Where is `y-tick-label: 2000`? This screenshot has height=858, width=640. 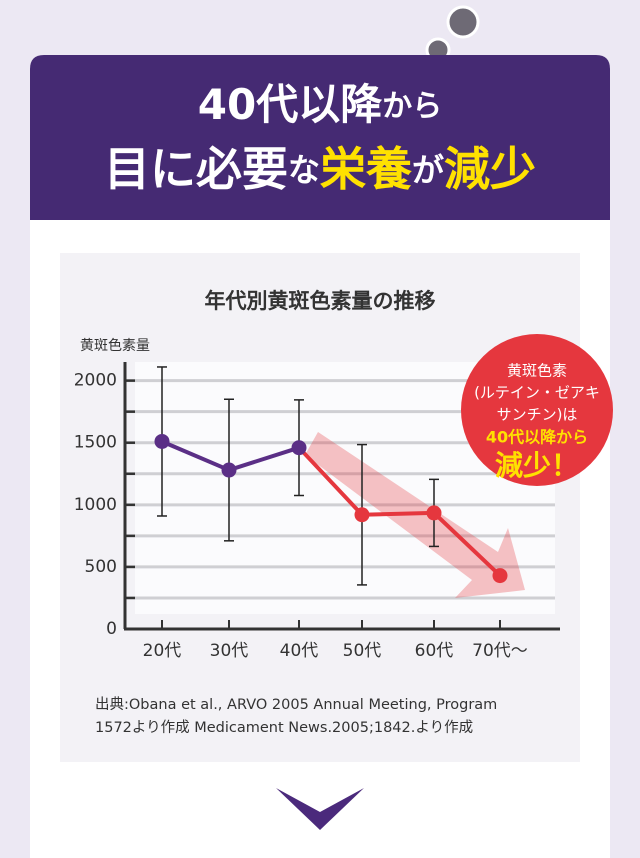 y-tick-label: 2000 is located at coordinates (95, 381).